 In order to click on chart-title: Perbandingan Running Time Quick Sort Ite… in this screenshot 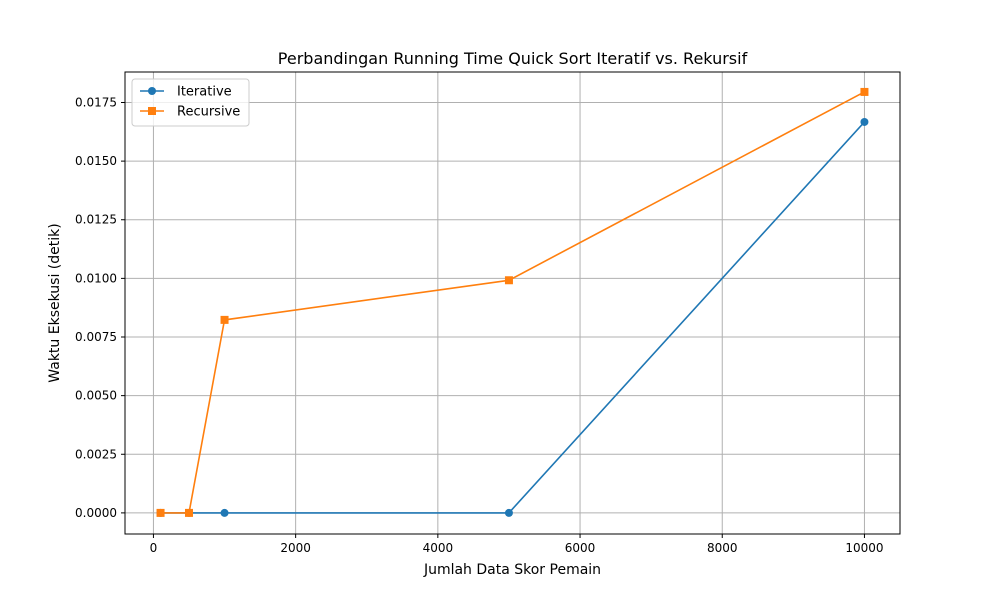, I will do `click(513, 58)`.